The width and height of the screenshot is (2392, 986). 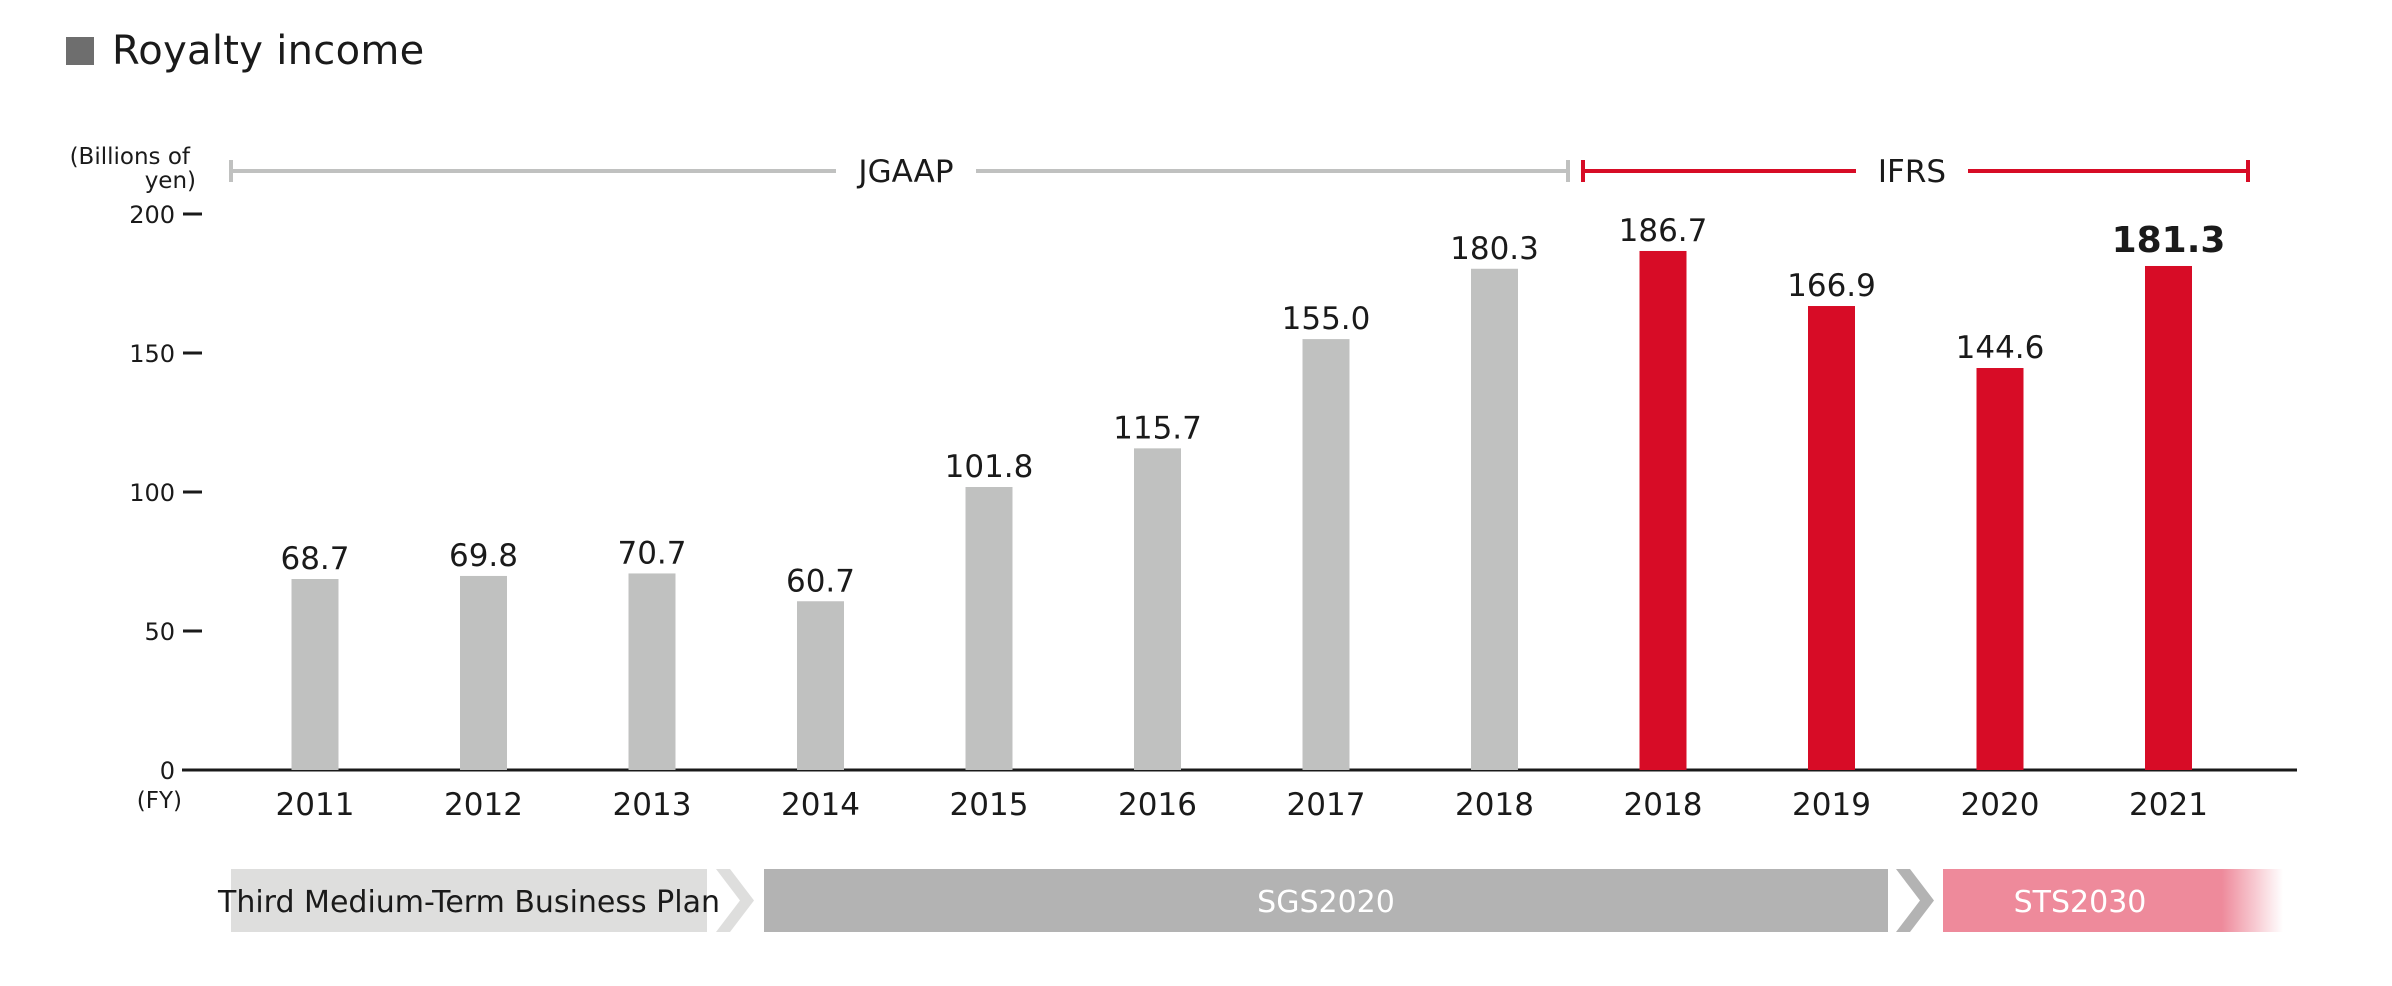 What do you see at coordinates (314, 559) in the screenshot?
I see `data-label: 68.7` at bounding box center [314, 559].